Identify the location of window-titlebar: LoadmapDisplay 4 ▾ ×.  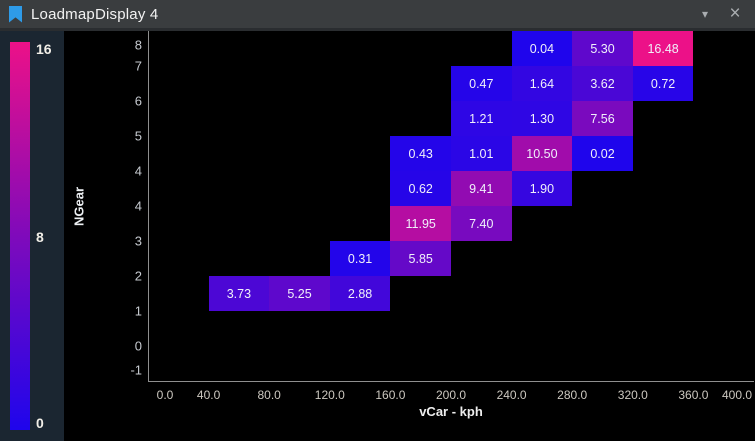
(377, 14).